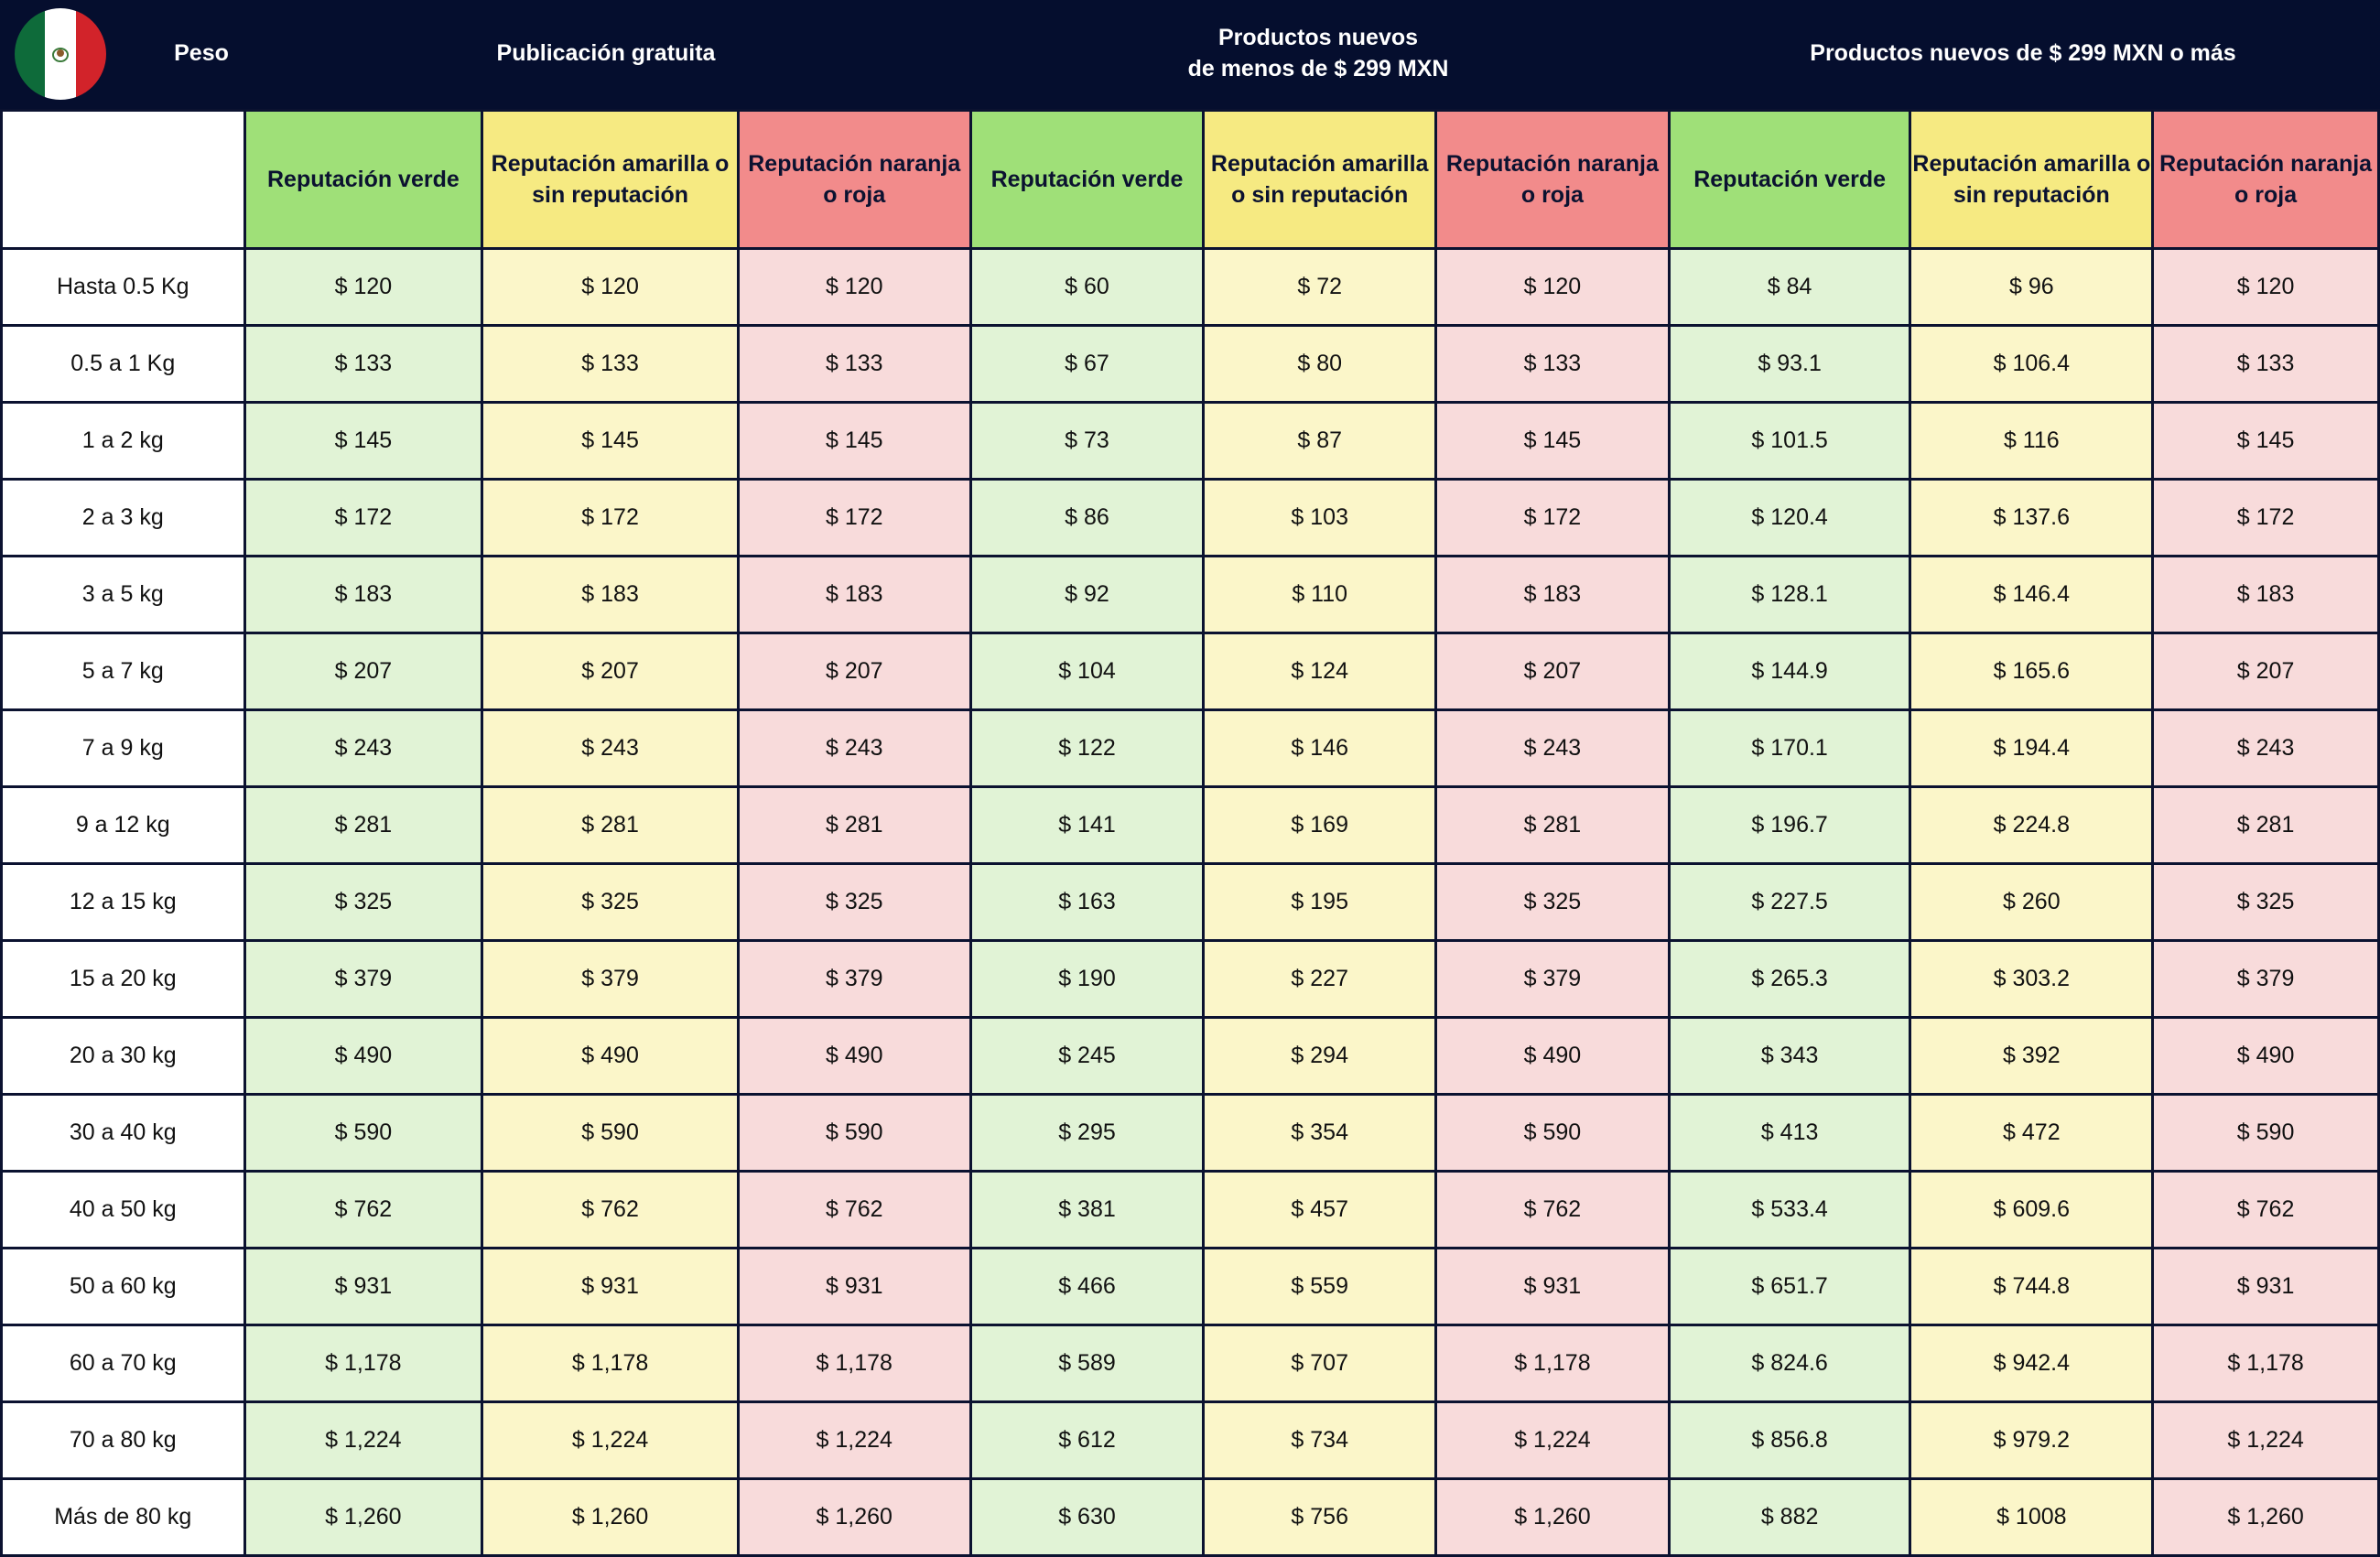  I want to click on weight-cell: 60 a 70 kg, so click(123, 1363).